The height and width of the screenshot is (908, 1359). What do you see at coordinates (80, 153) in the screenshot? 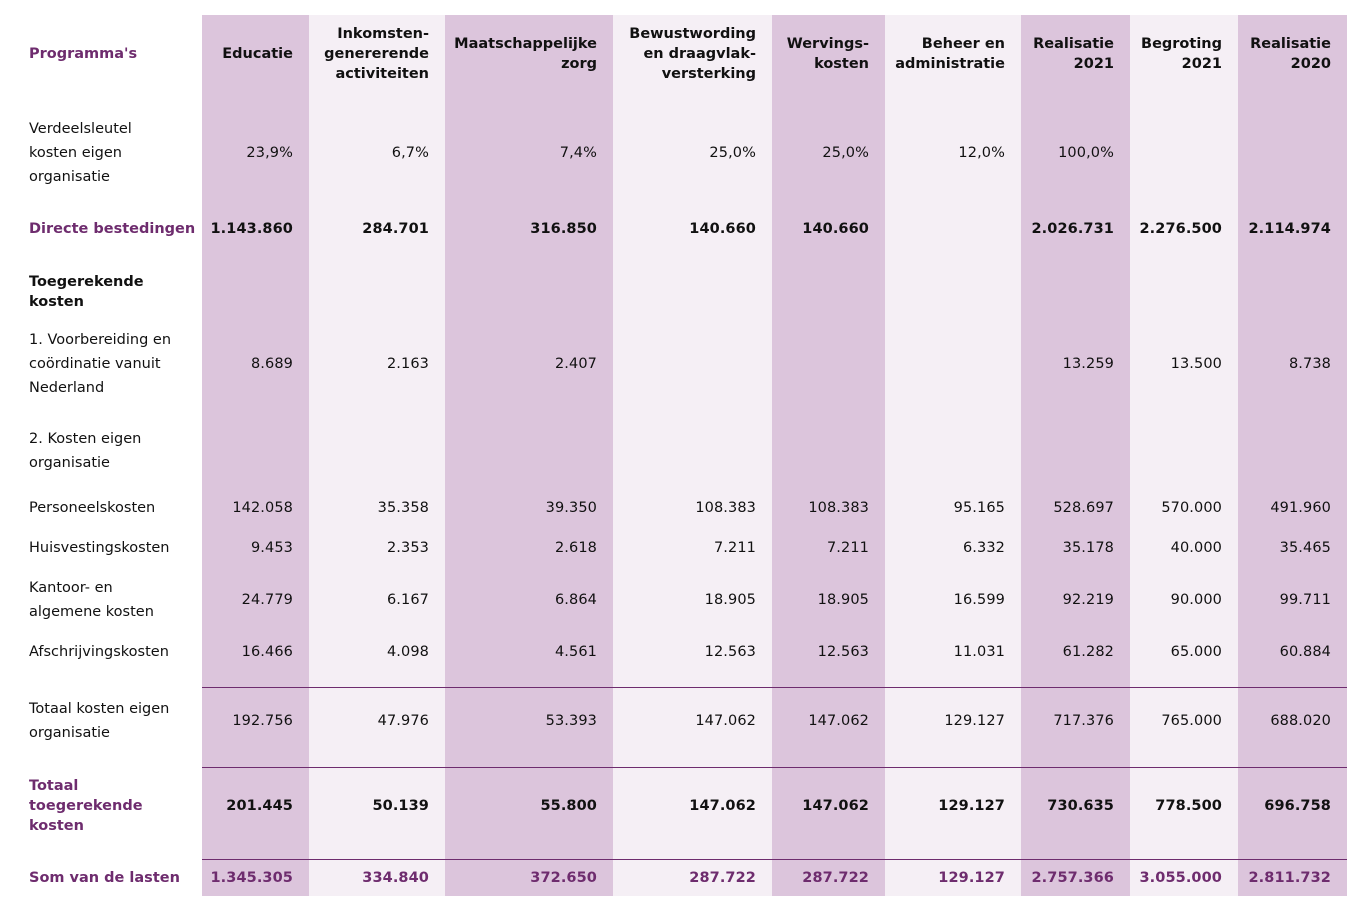
I see `row-label: Verdeelsleutel kosten eigen organisatie` at bounding box center [80, 153].